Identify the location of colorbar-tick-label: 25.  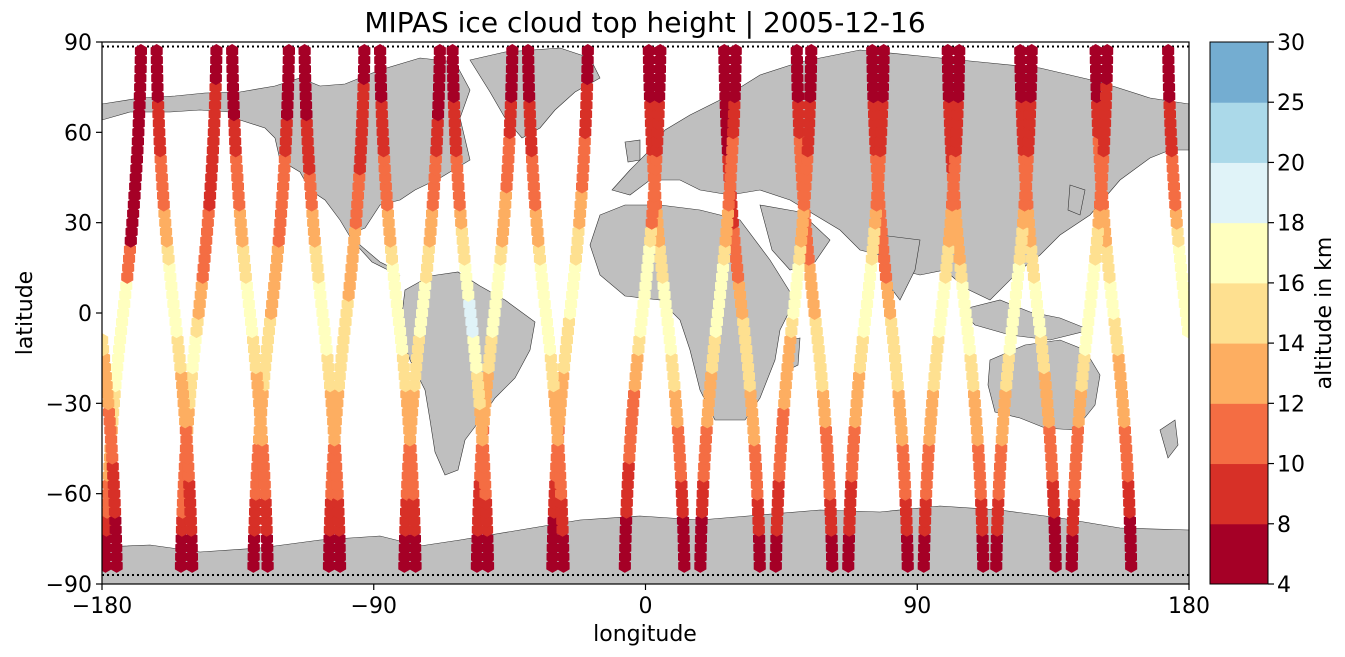
(1291, 103).